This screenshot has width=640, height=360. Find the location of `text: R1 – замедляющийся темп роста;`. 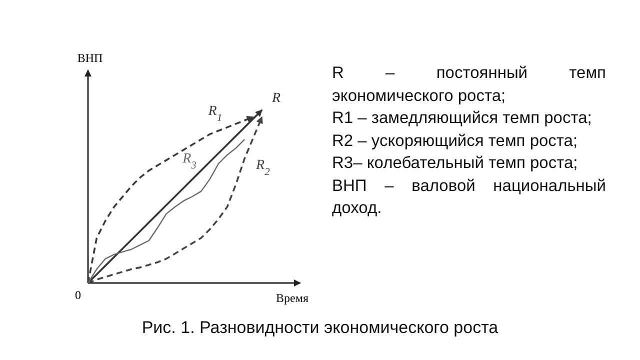

text: R1 – замедляющийся темп роста; is located at coordinates (462, 118).